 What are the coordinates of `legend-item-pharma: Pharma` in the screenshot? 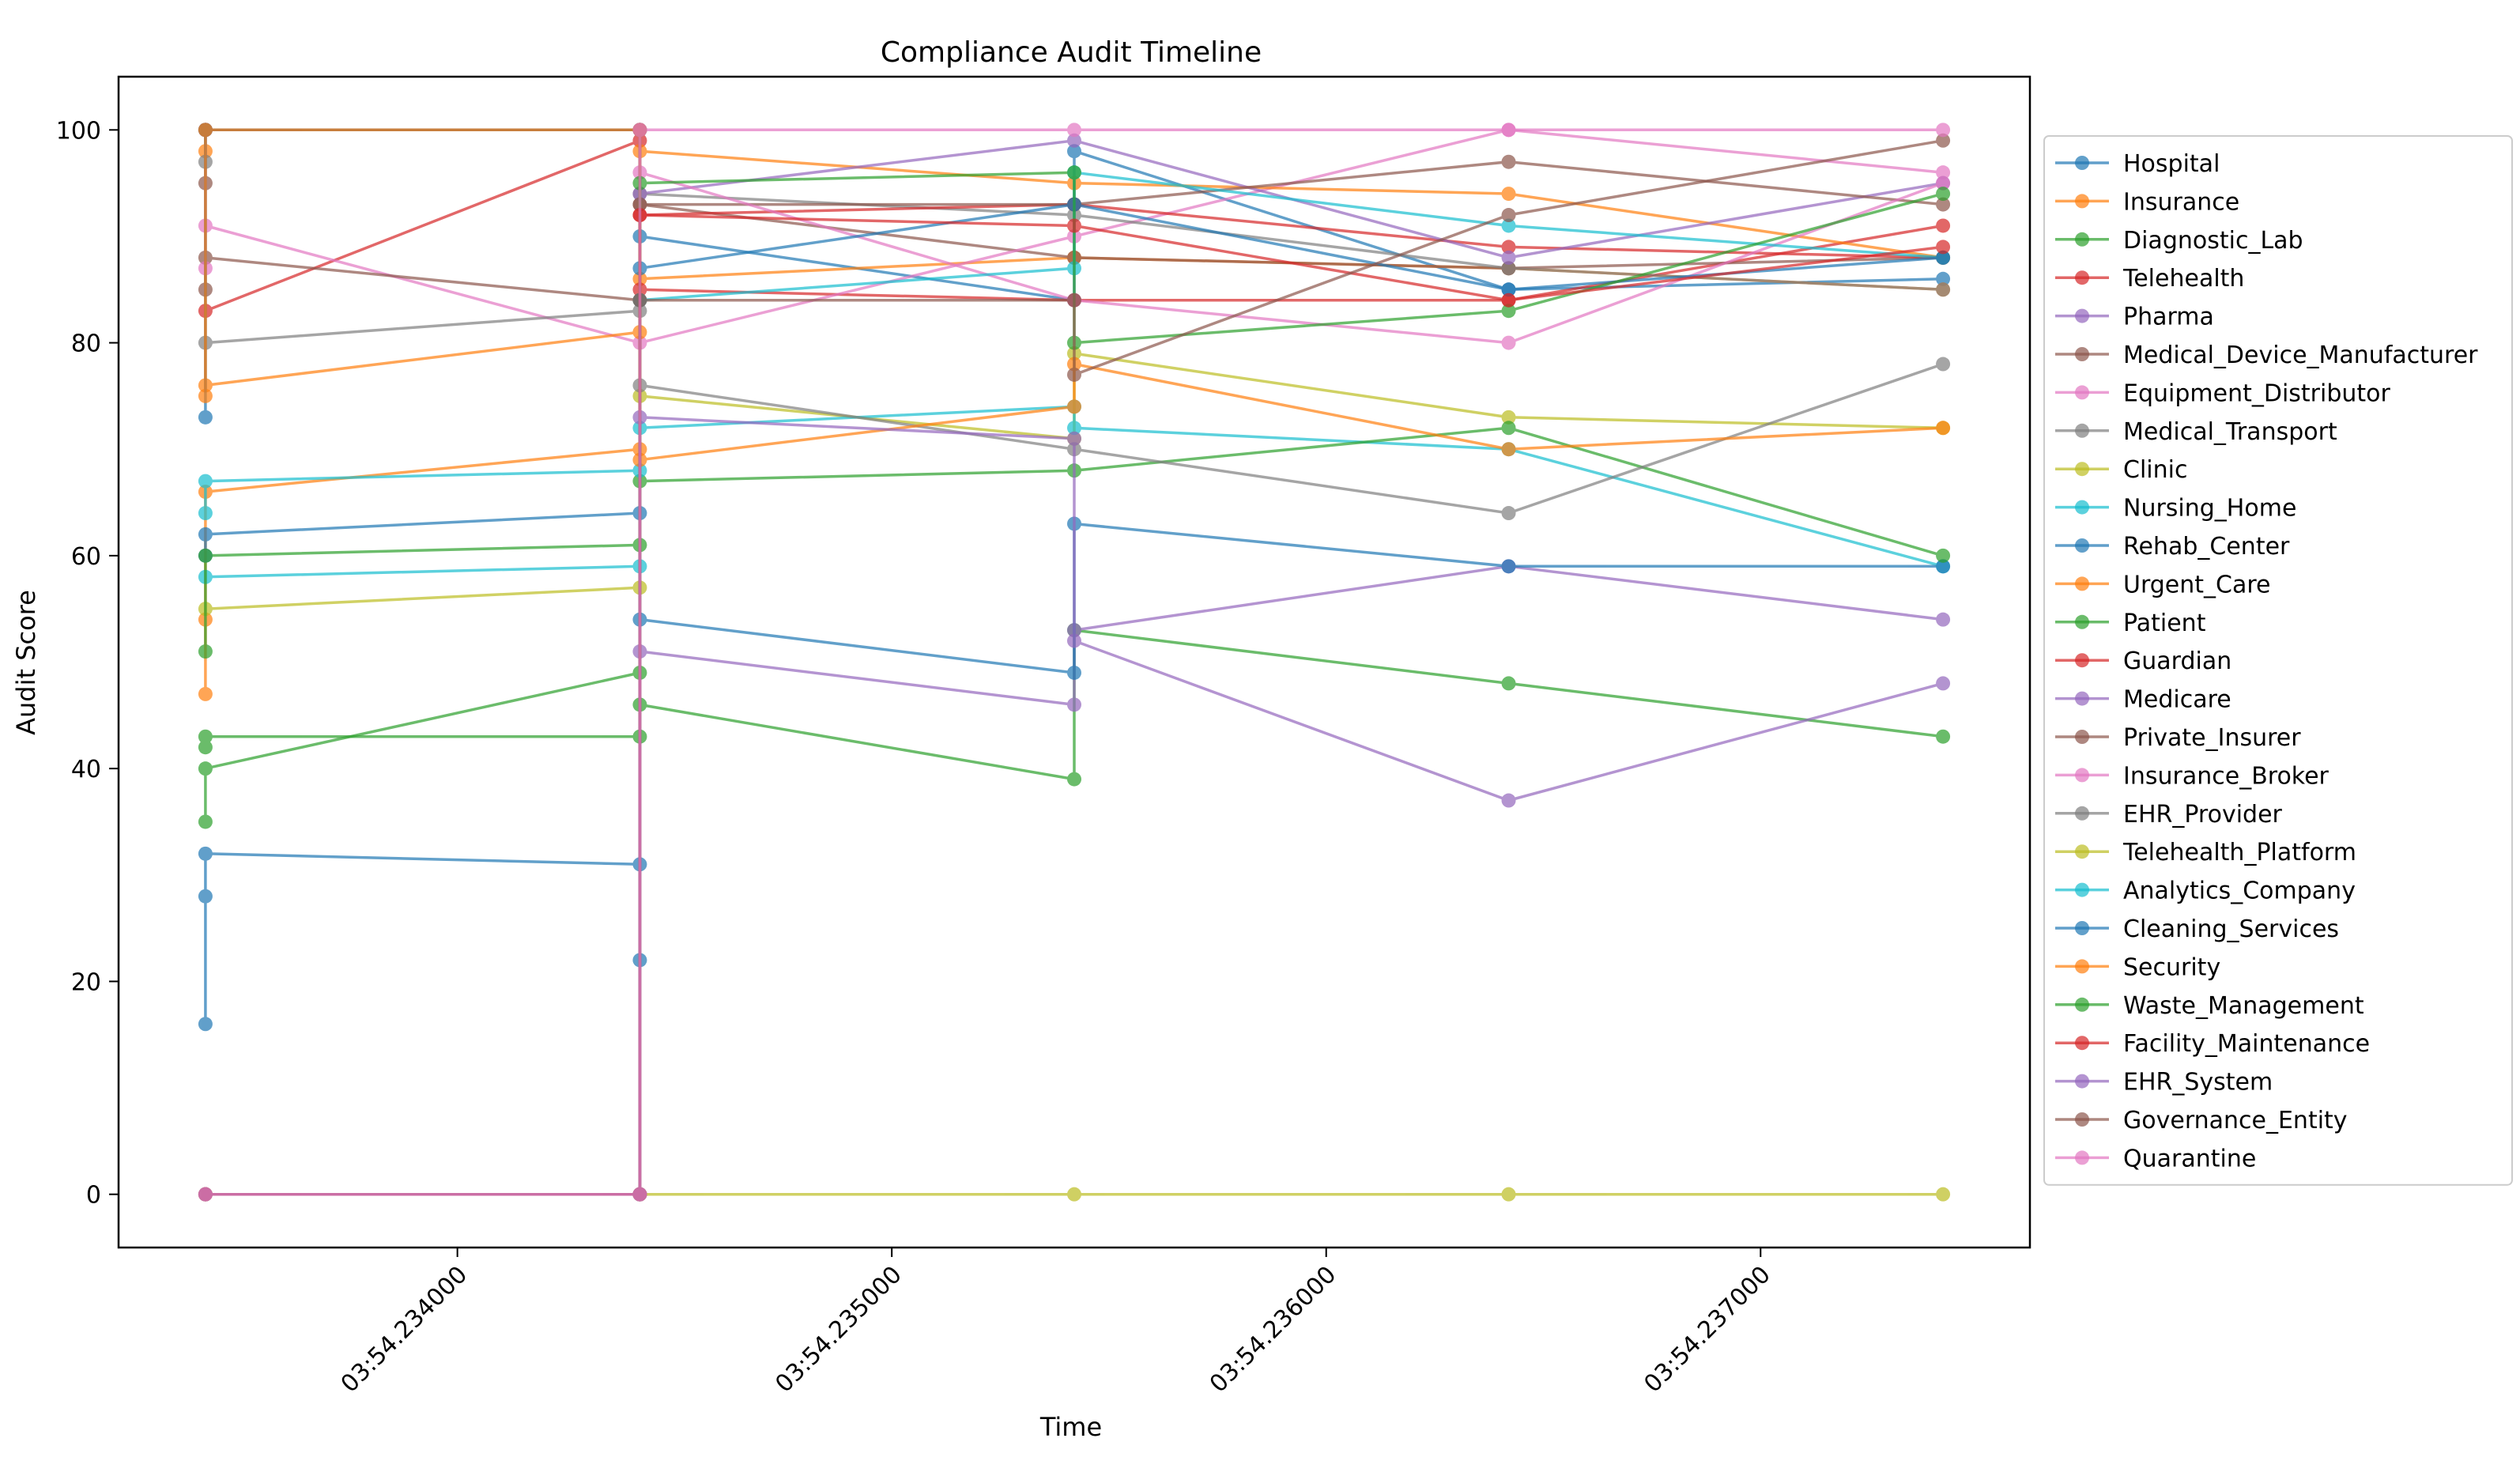 It's located at (2134, 317).